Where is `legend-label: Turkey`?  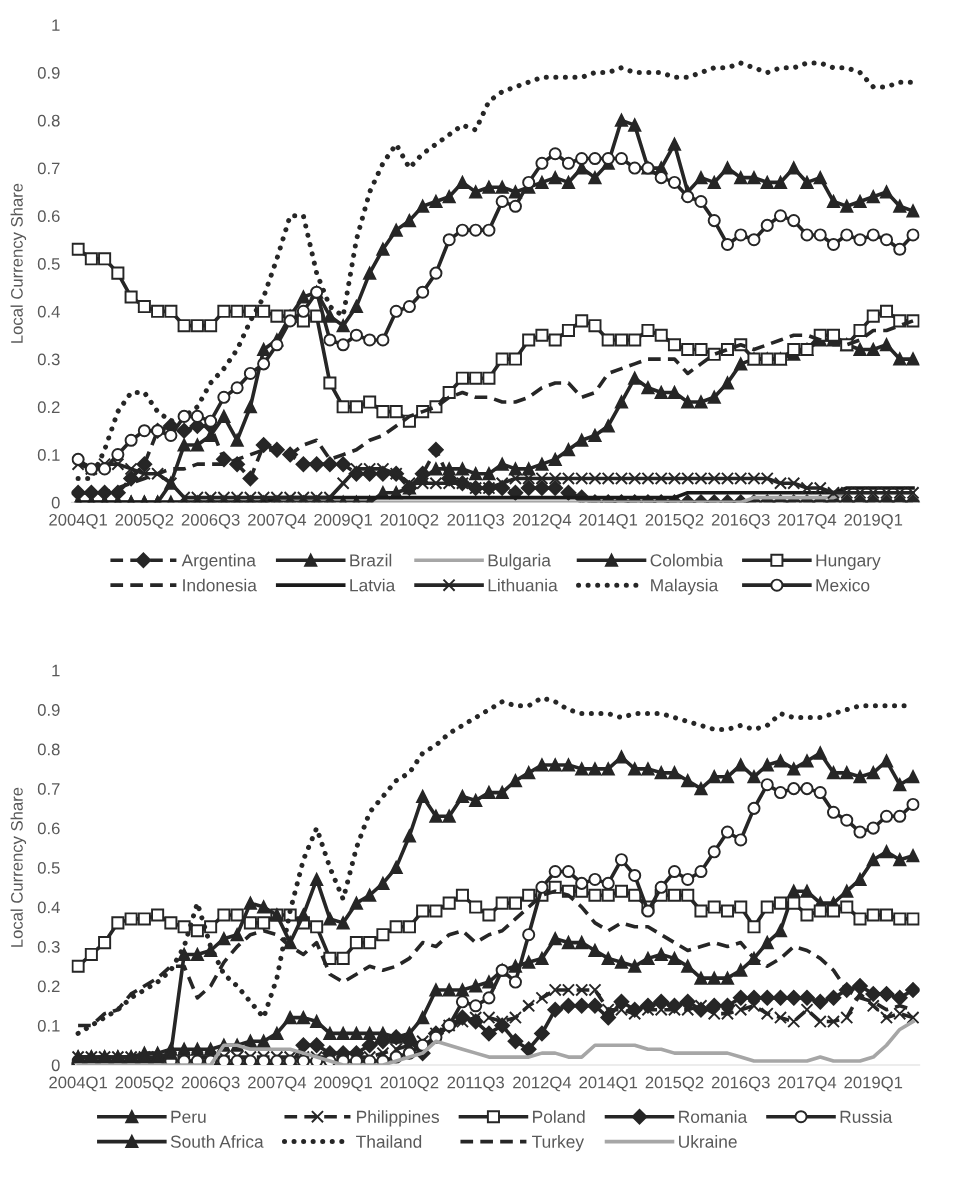 legend-label: Turkey is located at coordinates (558, 1143).